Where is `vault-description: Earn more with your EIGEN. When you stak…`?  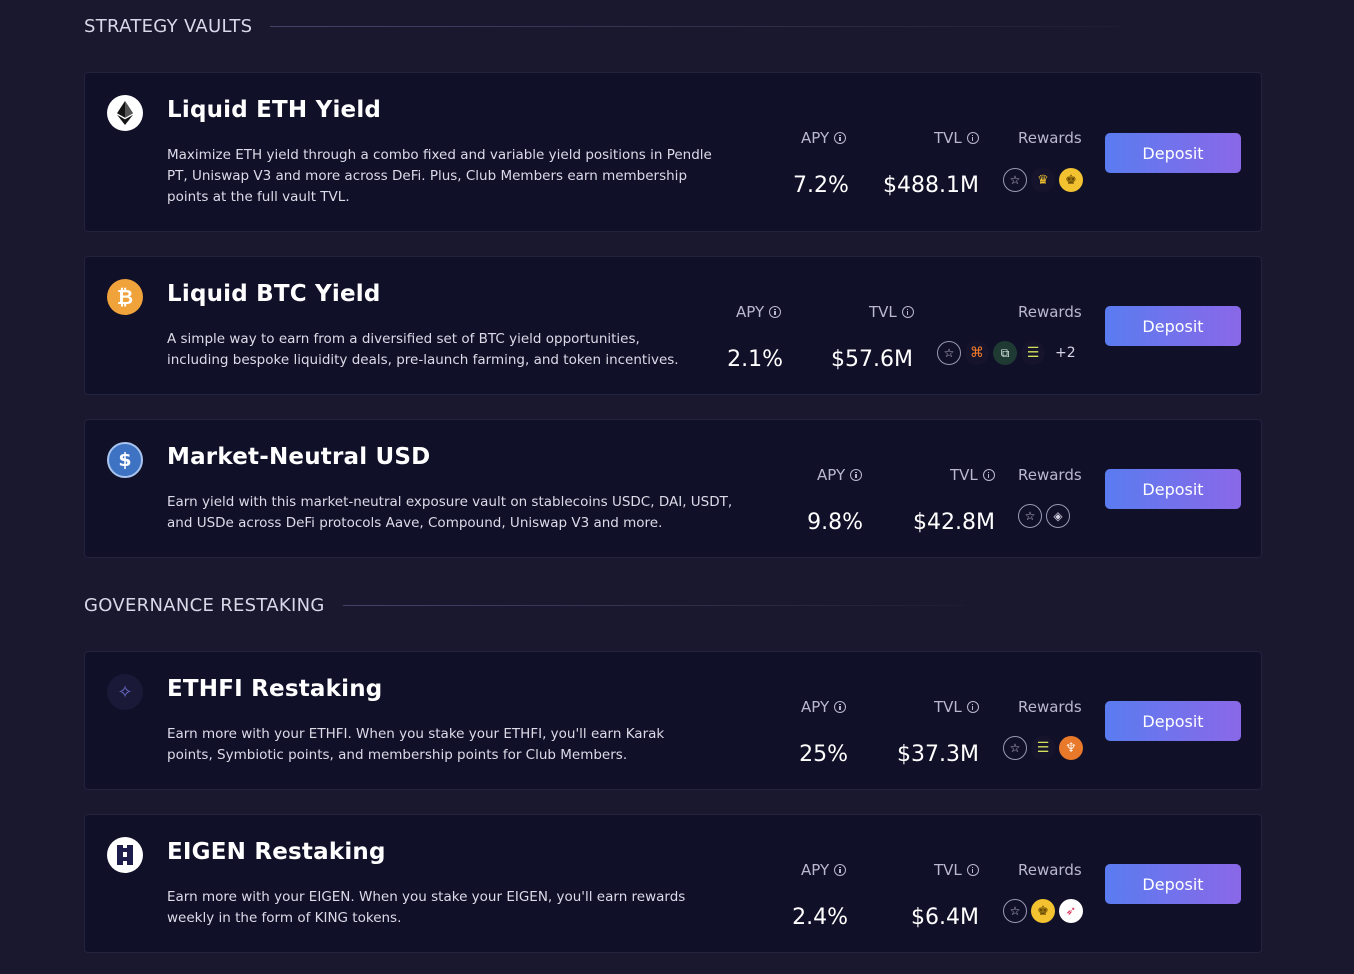 vault-description: Earn more with your EIGEN. When you stak… is located at coordinates (426, 907).